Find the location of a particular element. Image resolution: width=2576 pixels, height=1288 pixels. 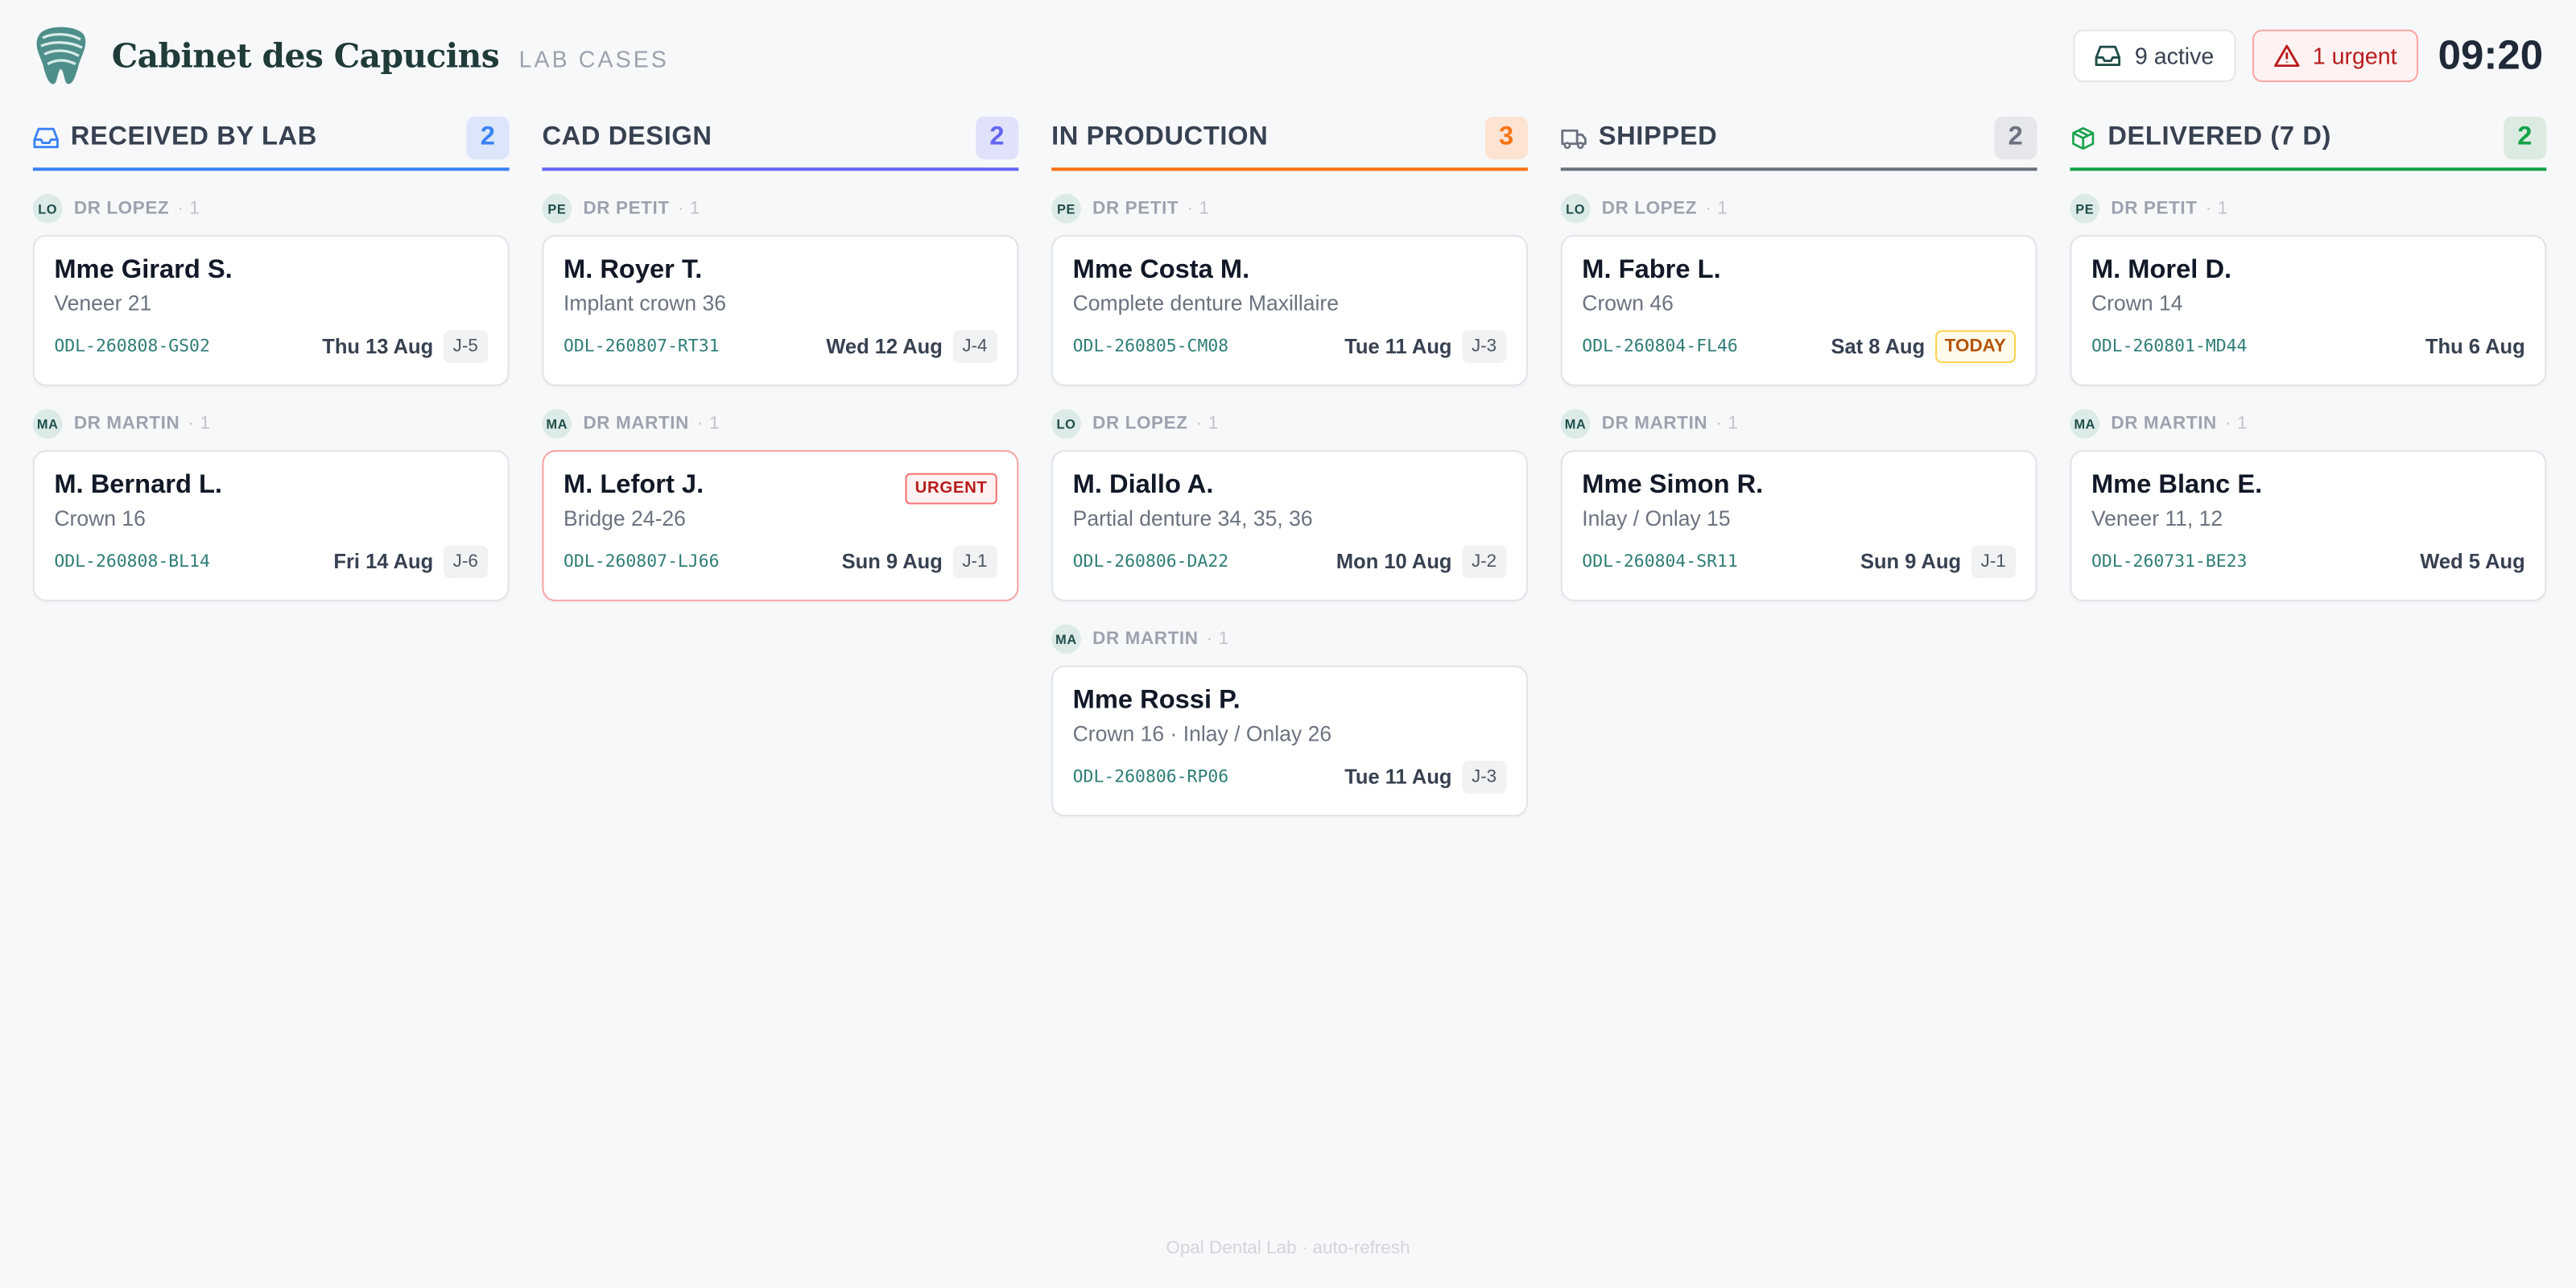

due-date: Wed 12 Aug is located at coordinates (885, 346).